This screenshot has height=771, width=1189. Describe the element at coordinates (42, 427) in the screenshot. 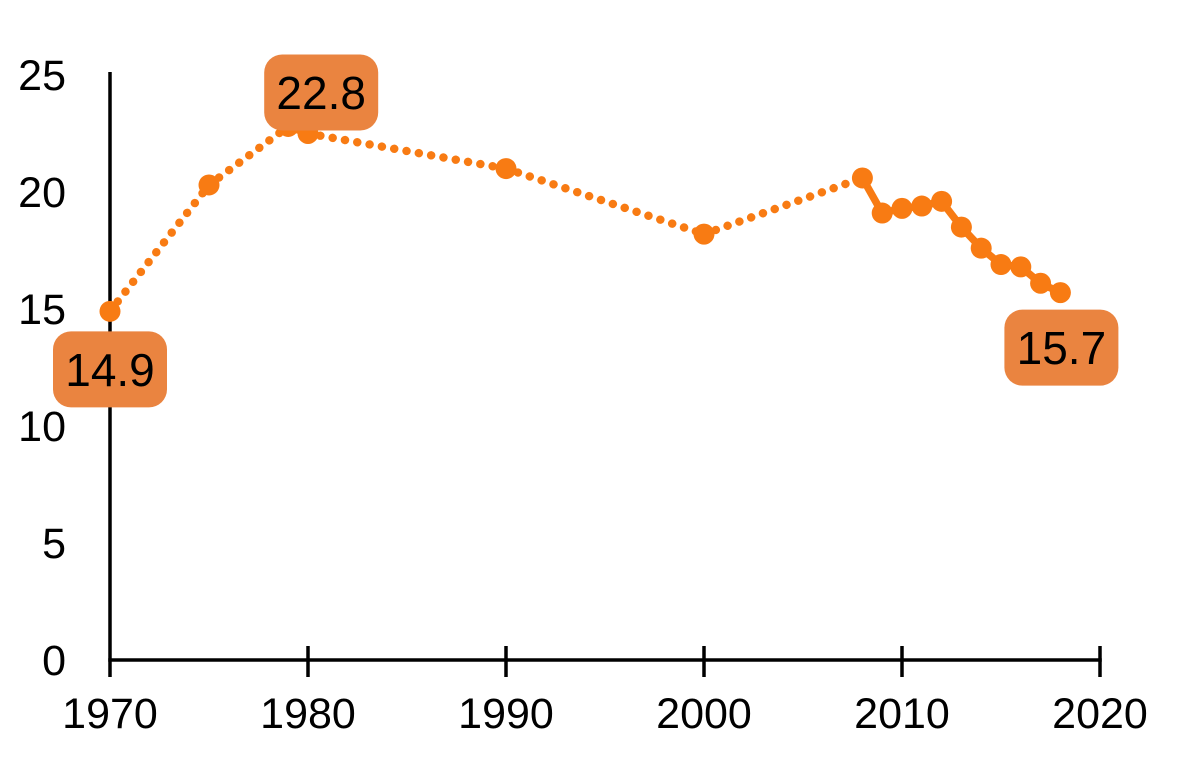

I see `y-tick-label: 10` at that location.